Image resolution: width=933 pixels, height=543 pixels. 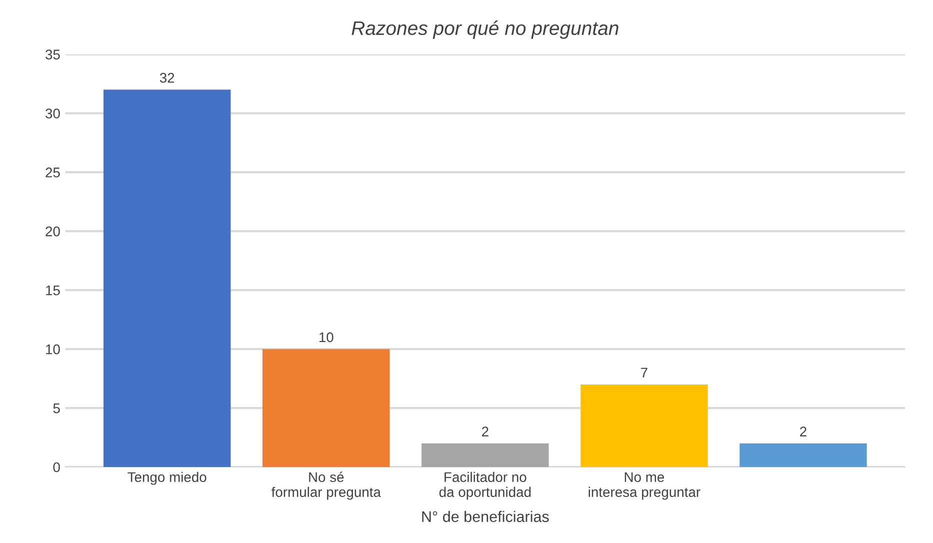 I want to click on y-tick-label: 5, so click(x=56, y=409).